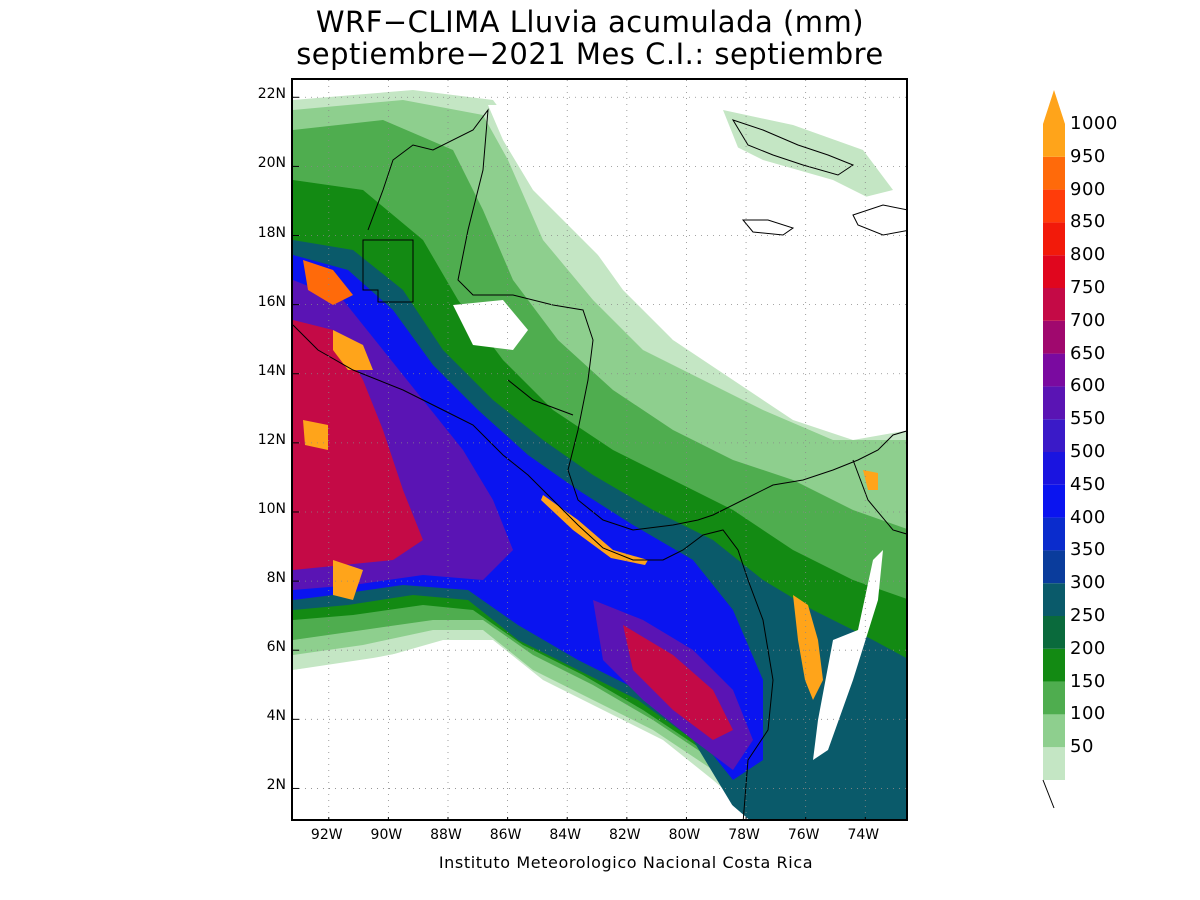  I want to click on colorbar-blocks, so click(1054, 452).